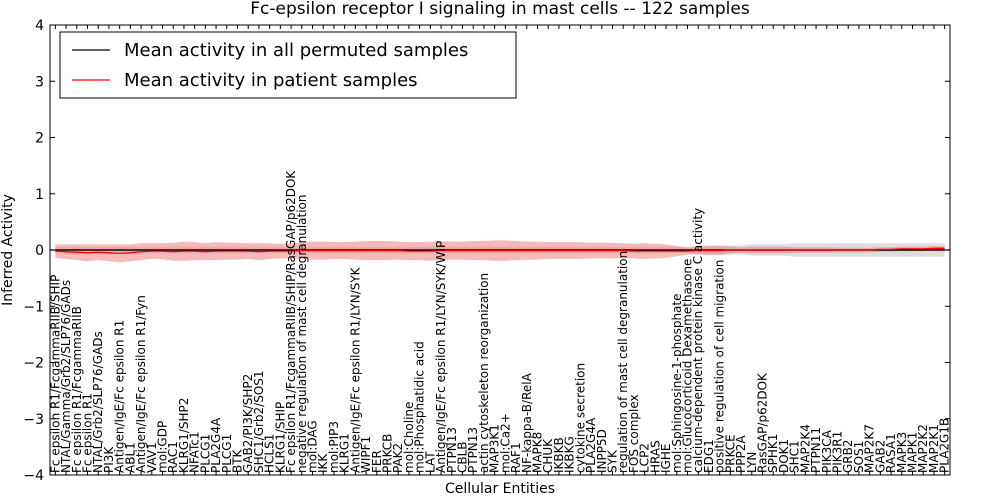  Describe the element at coordinates (33, 364) in the screenshot. I see `y-tick-label: −2` at that location.